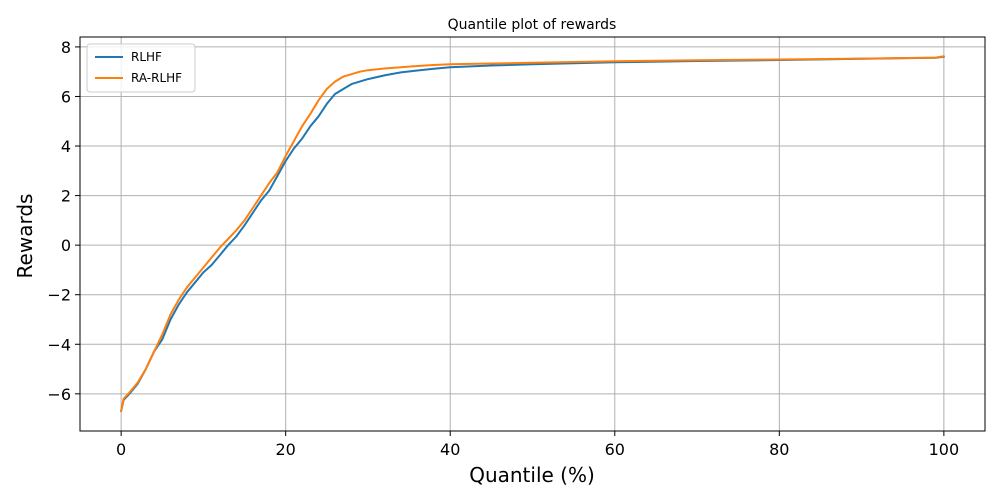 The width and height of the screenshot is (1000, 500). Describe the element at coordinates (59, 295) in the screenshot. I see `y-tick-label: −2` at that location.